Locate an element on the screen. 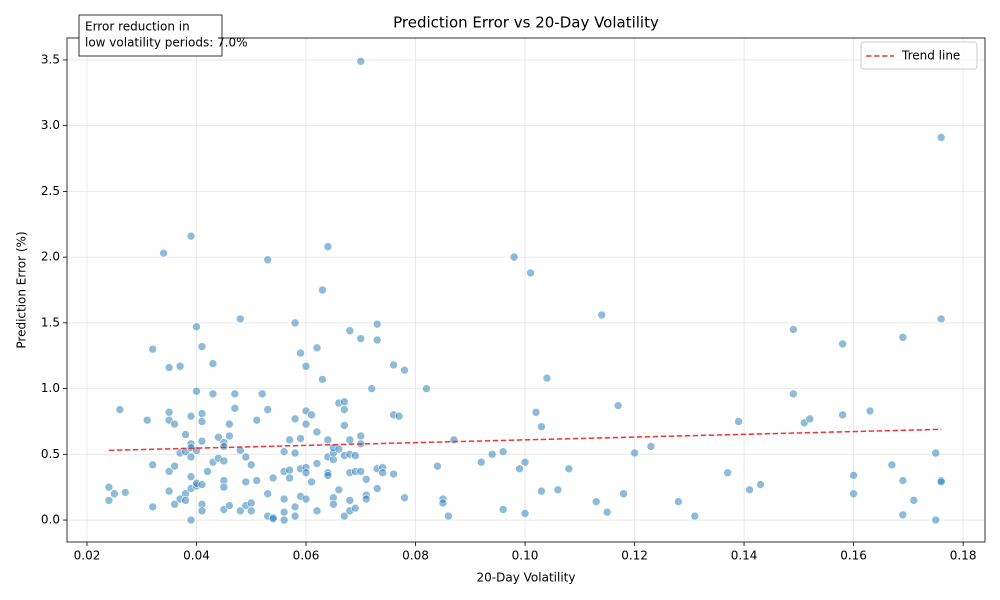  x-tick-label: 0.06 is located at coordinates (306, 556).